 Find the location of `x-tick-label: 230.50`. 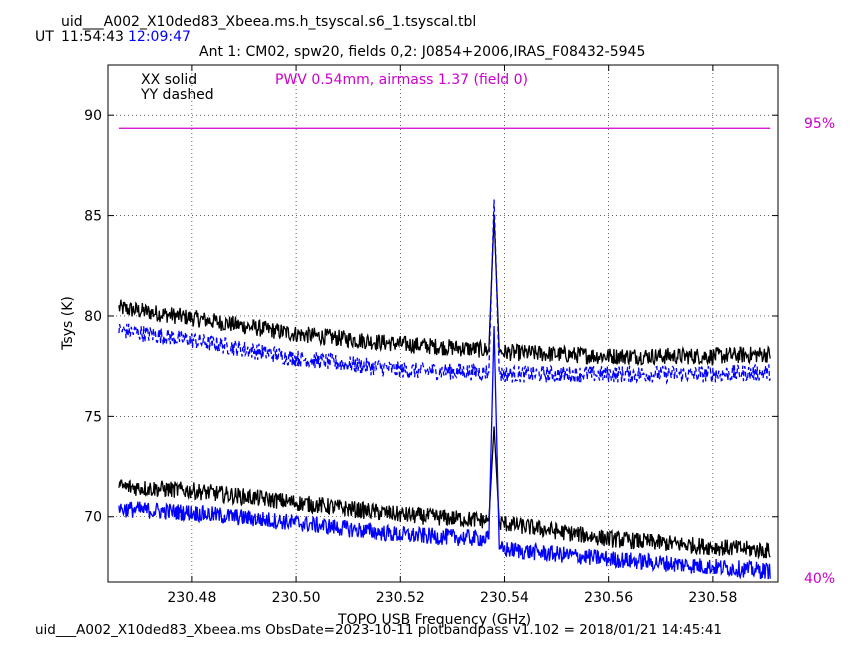

x-tick-label: 230.50 is located at coordinates (296, 598).